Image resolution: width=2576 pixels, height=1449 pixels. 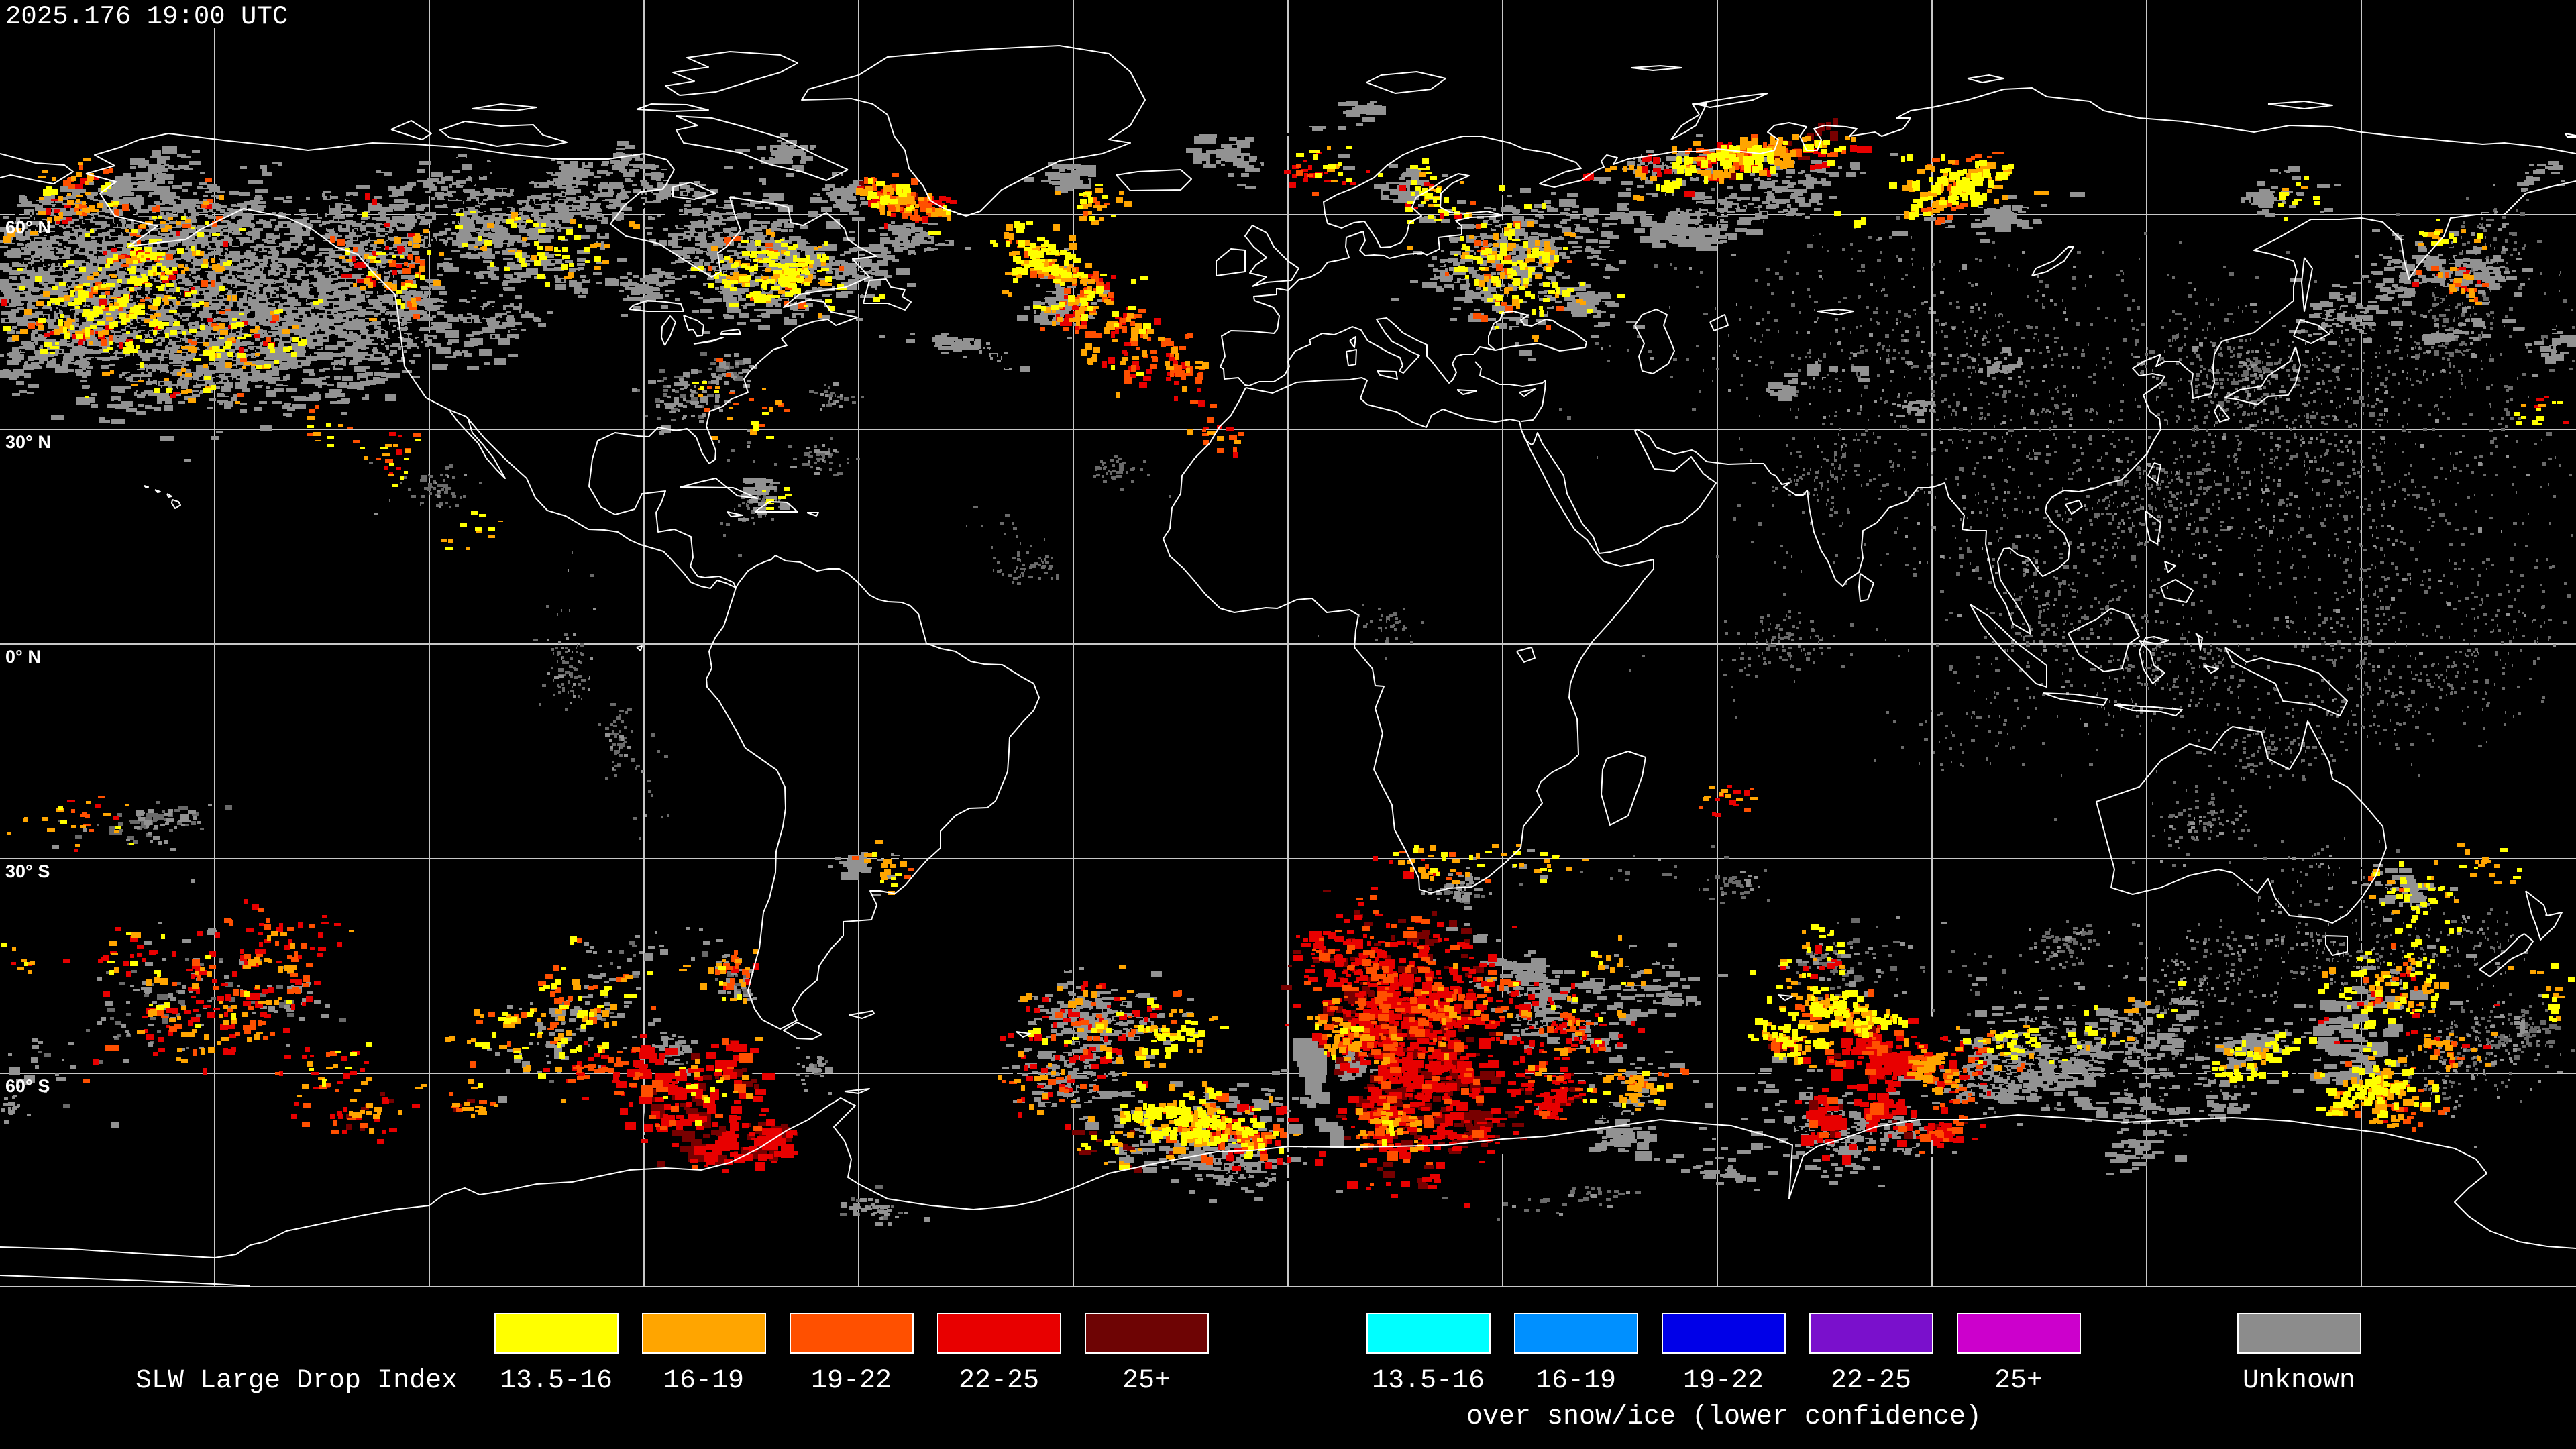 What do you see at coordinates (28, 442) in the screenshot?
I see `svg-text: 30° N` at bounding box center [28, 442].